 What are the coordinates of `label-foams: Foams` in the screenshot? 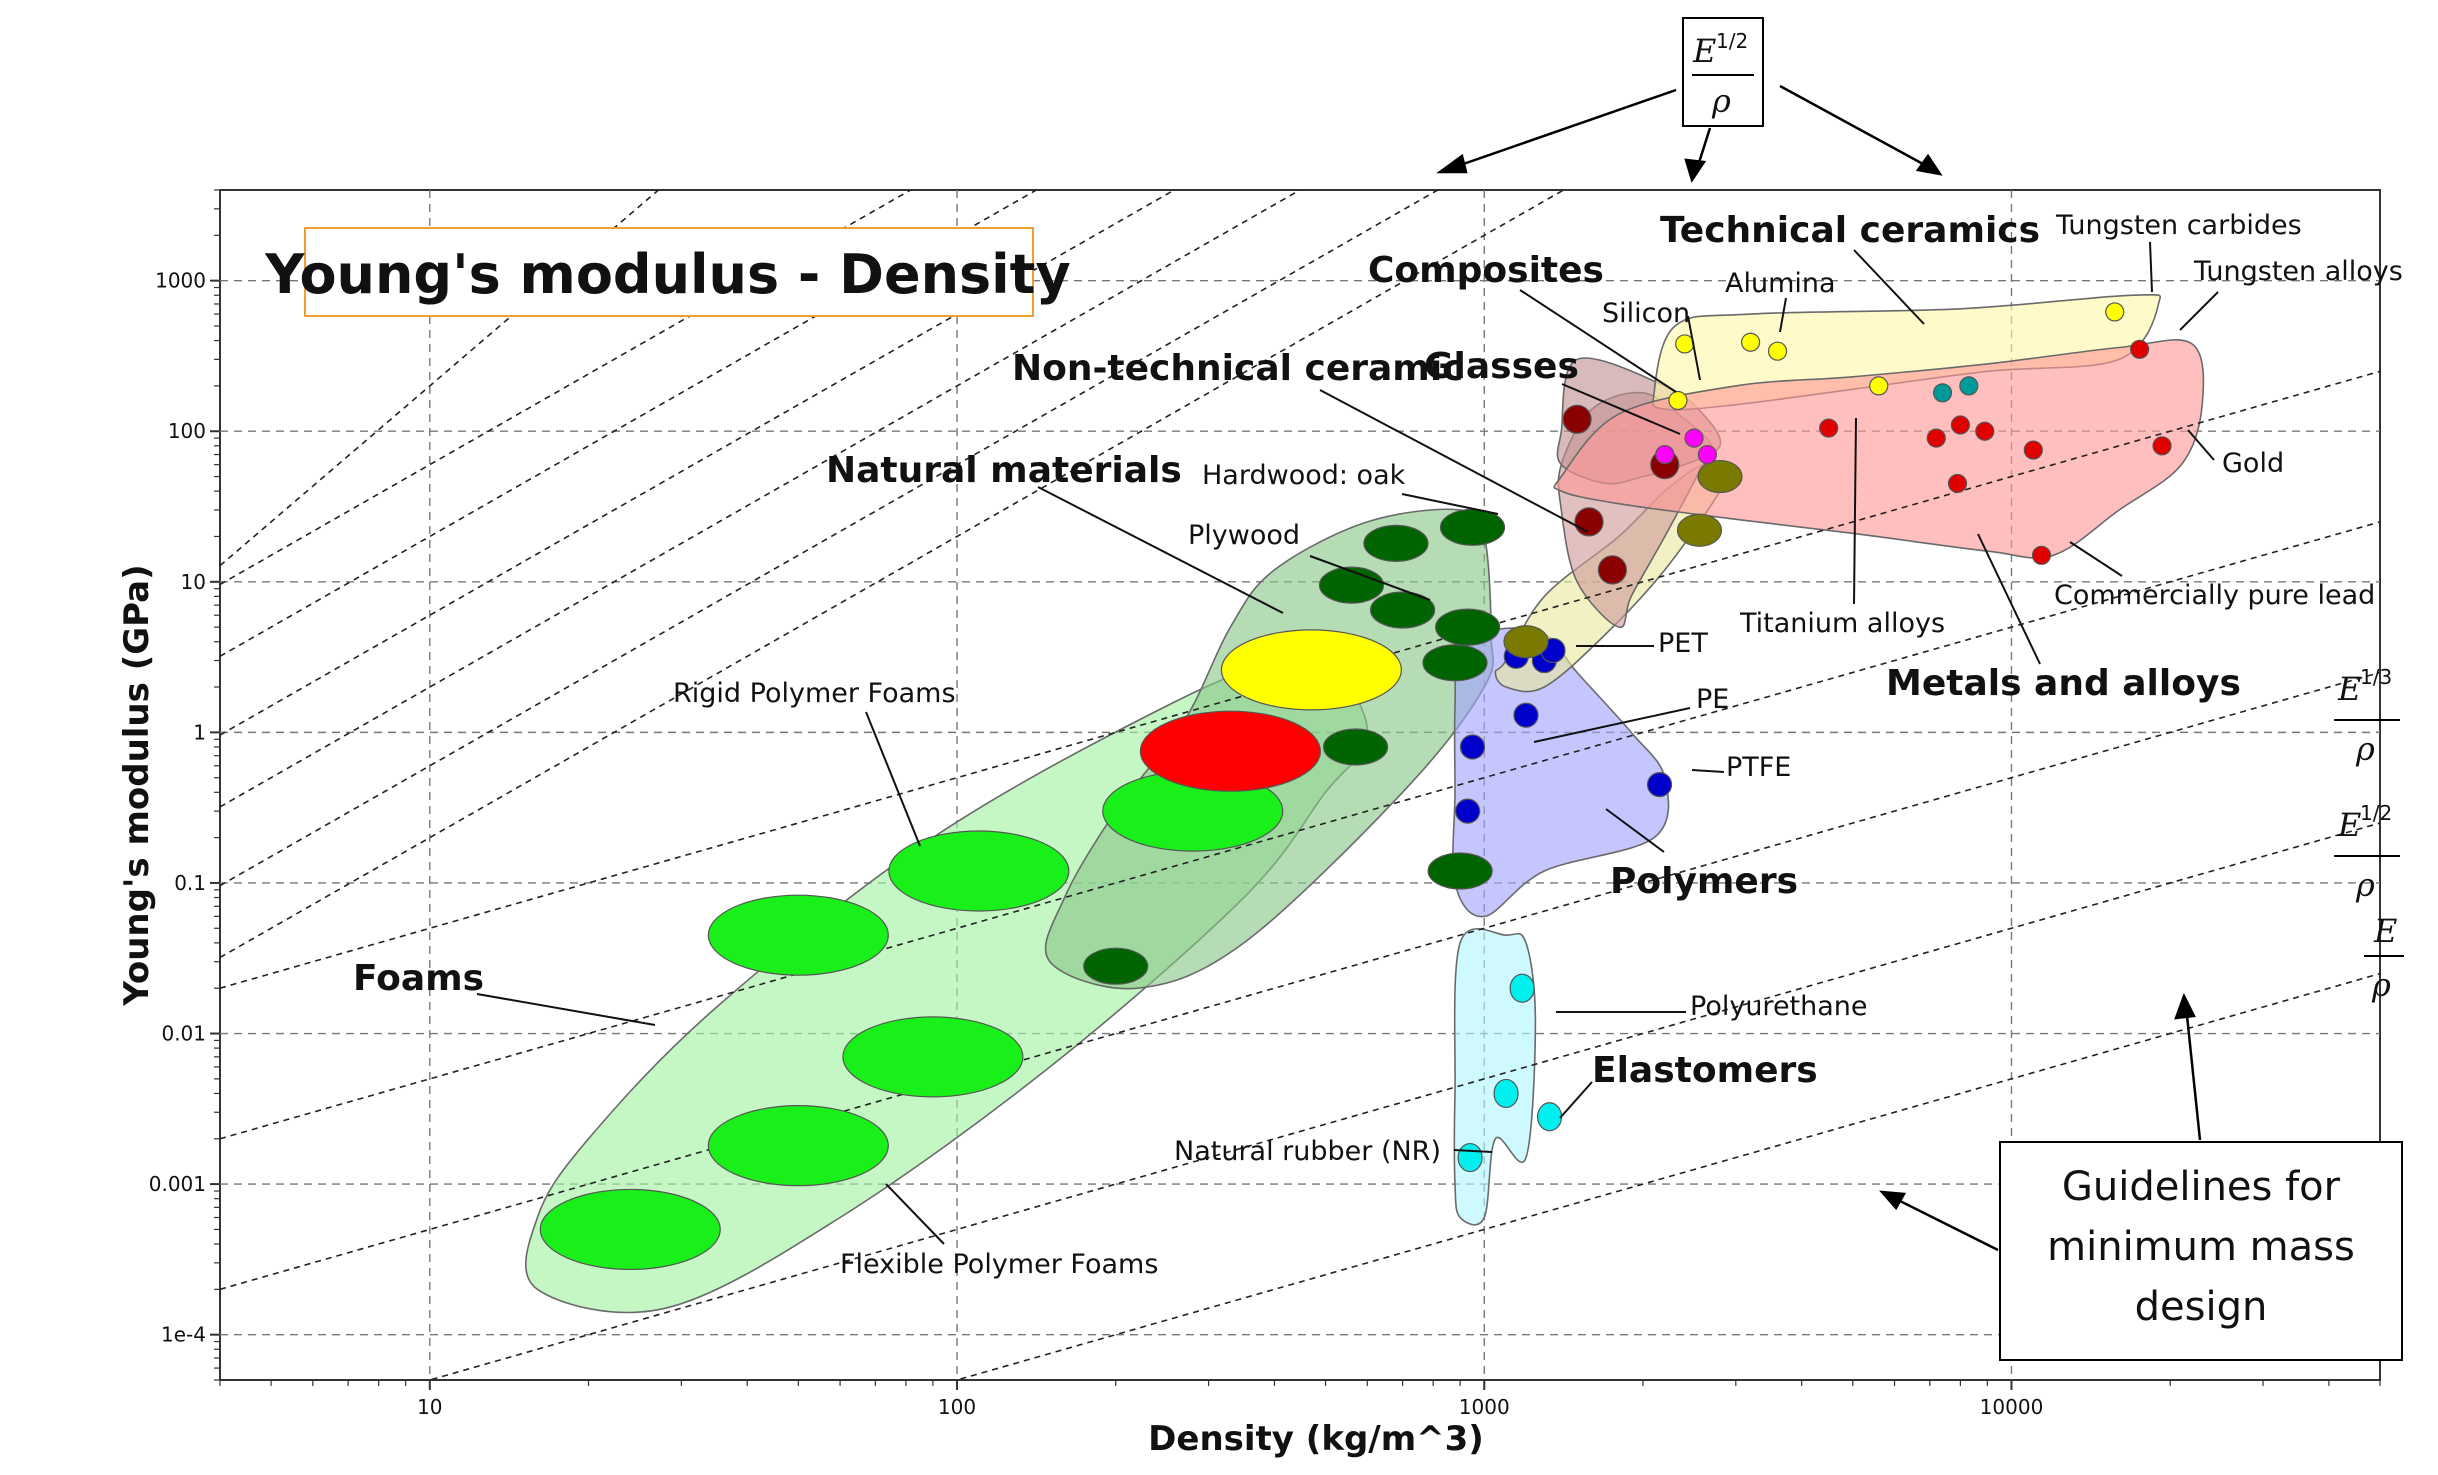 It's located at (418, 978).